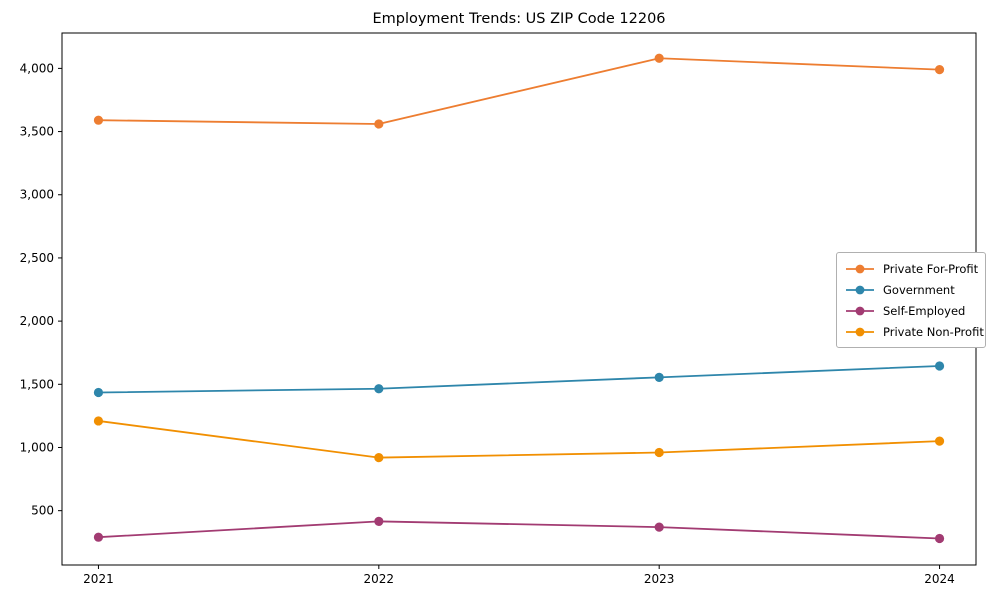  I want to click on legend-label: Private Non-Profit, so click(933, 331).